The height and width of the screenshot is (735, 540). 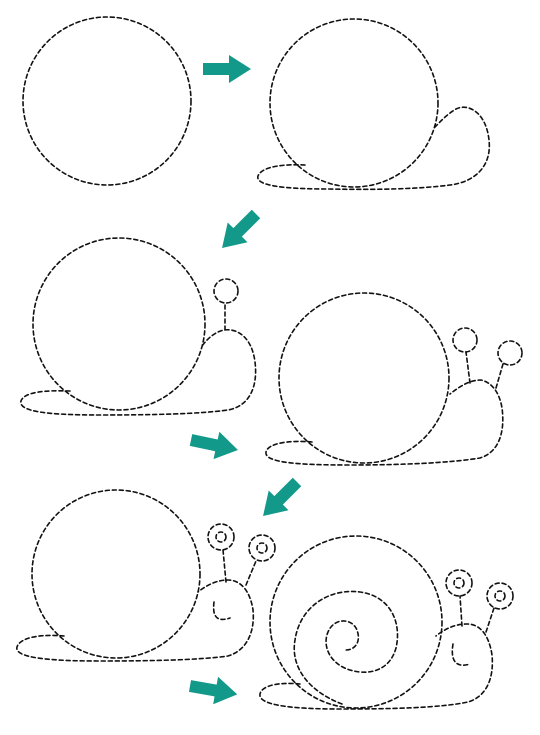 I want to click on step-6-spiral, so click(x=346, y=647).